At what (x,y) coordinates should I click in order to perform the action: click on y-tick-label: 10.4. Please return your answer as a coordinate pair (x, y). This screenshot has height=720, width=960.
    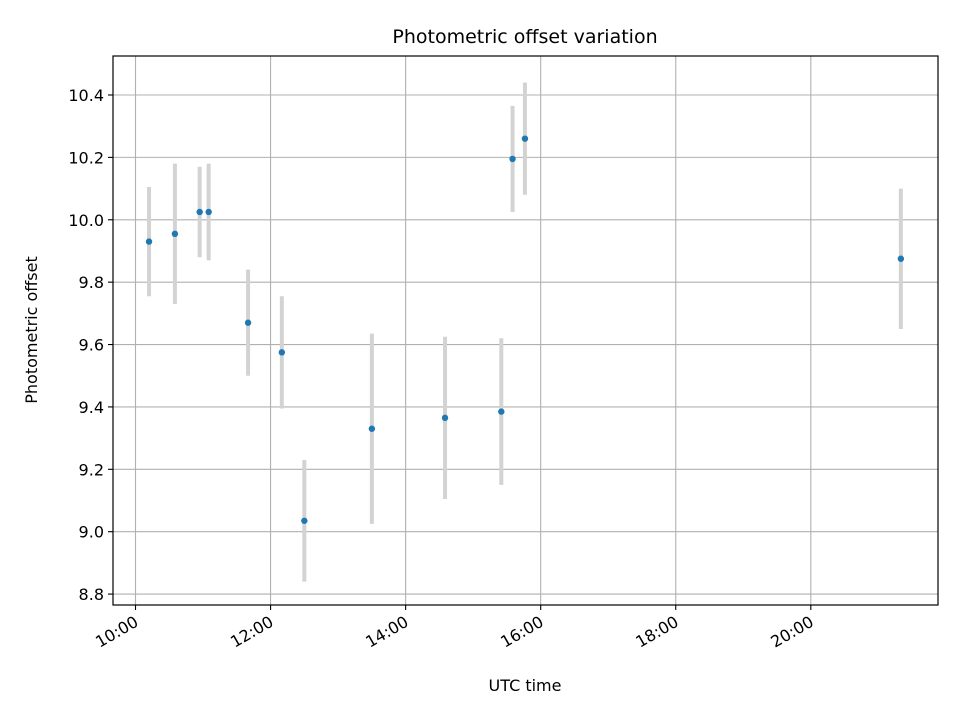
    Looking at the image, I should click on (86, 95).